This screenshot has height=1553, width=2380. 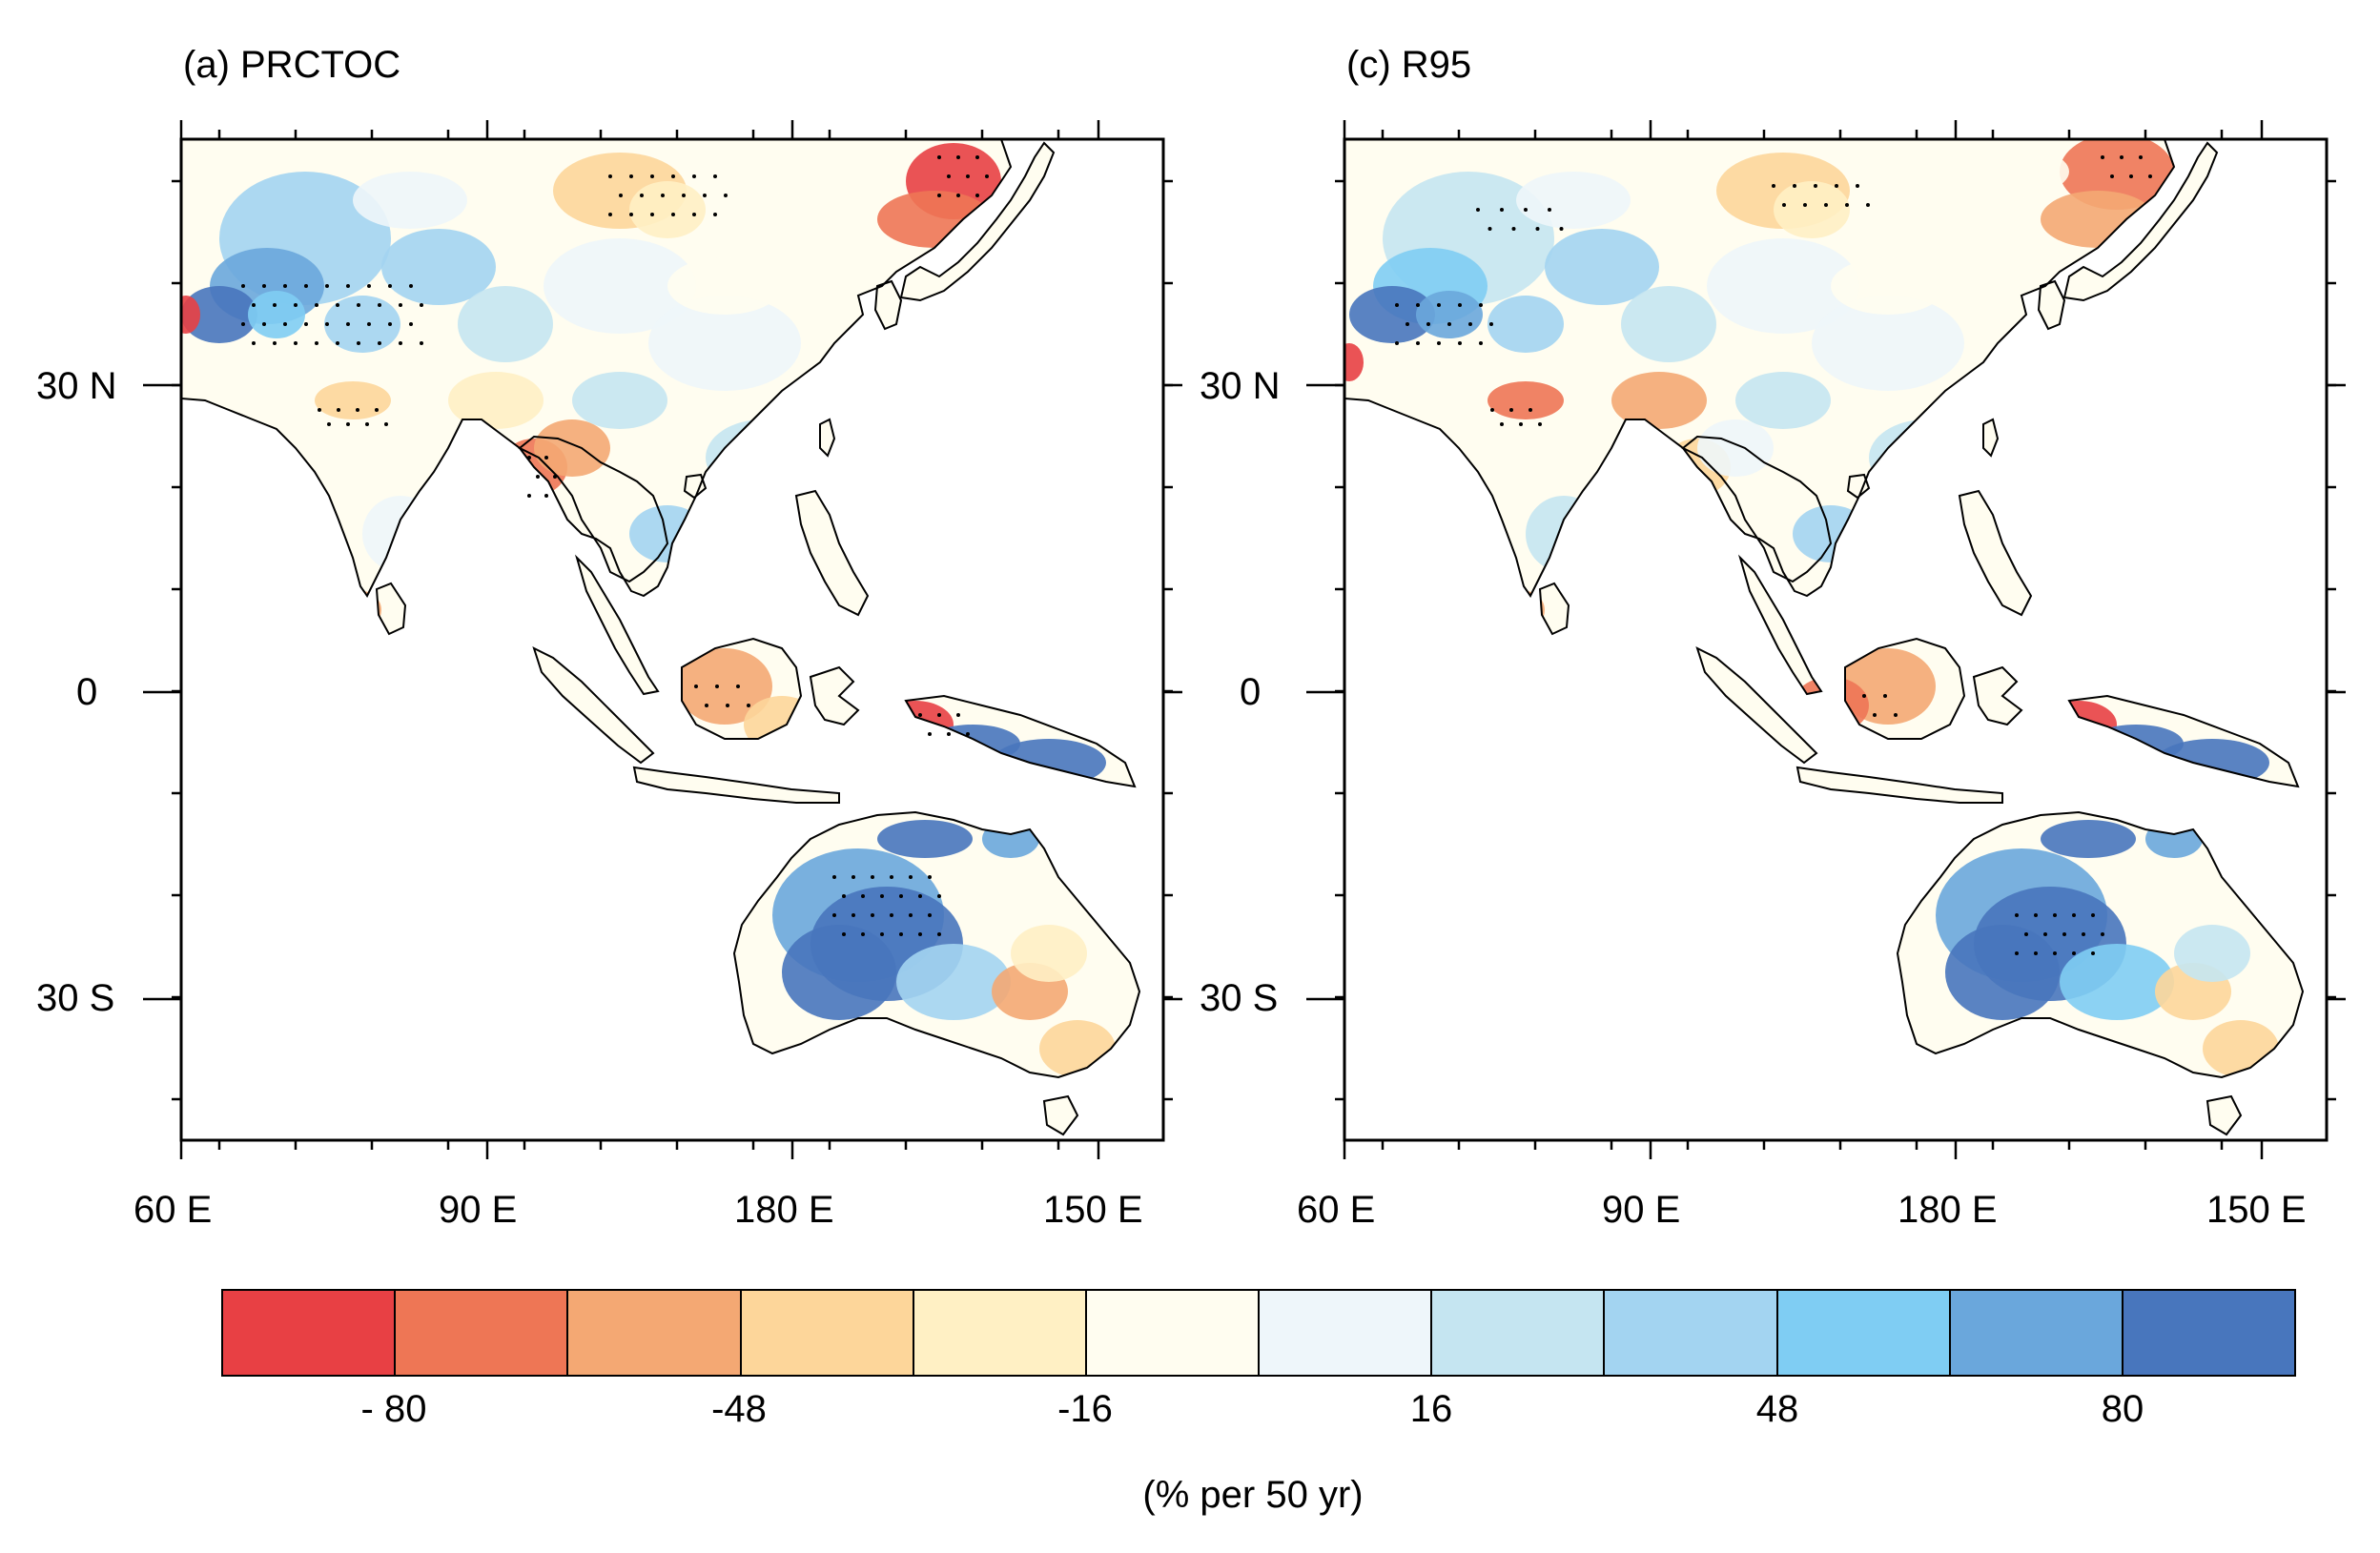 What do you see at coordinates (834, 695) in the screenshot?
I see `coastline-sulawesi` at bounding box center [834, 695].